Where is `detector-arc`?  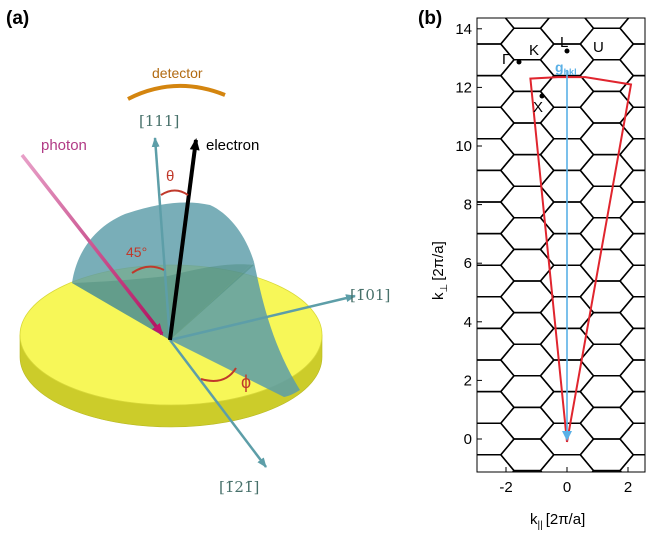
detector-arc is located at coordinates (176, 92).